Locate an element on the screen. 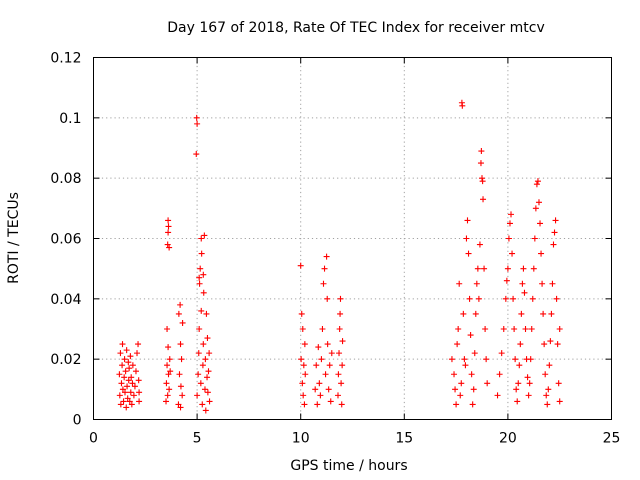 Image resolution: width=640 pixels, height=480 pixels. x-axis-label: GPS time / hours is located at coordinates (348, 466).